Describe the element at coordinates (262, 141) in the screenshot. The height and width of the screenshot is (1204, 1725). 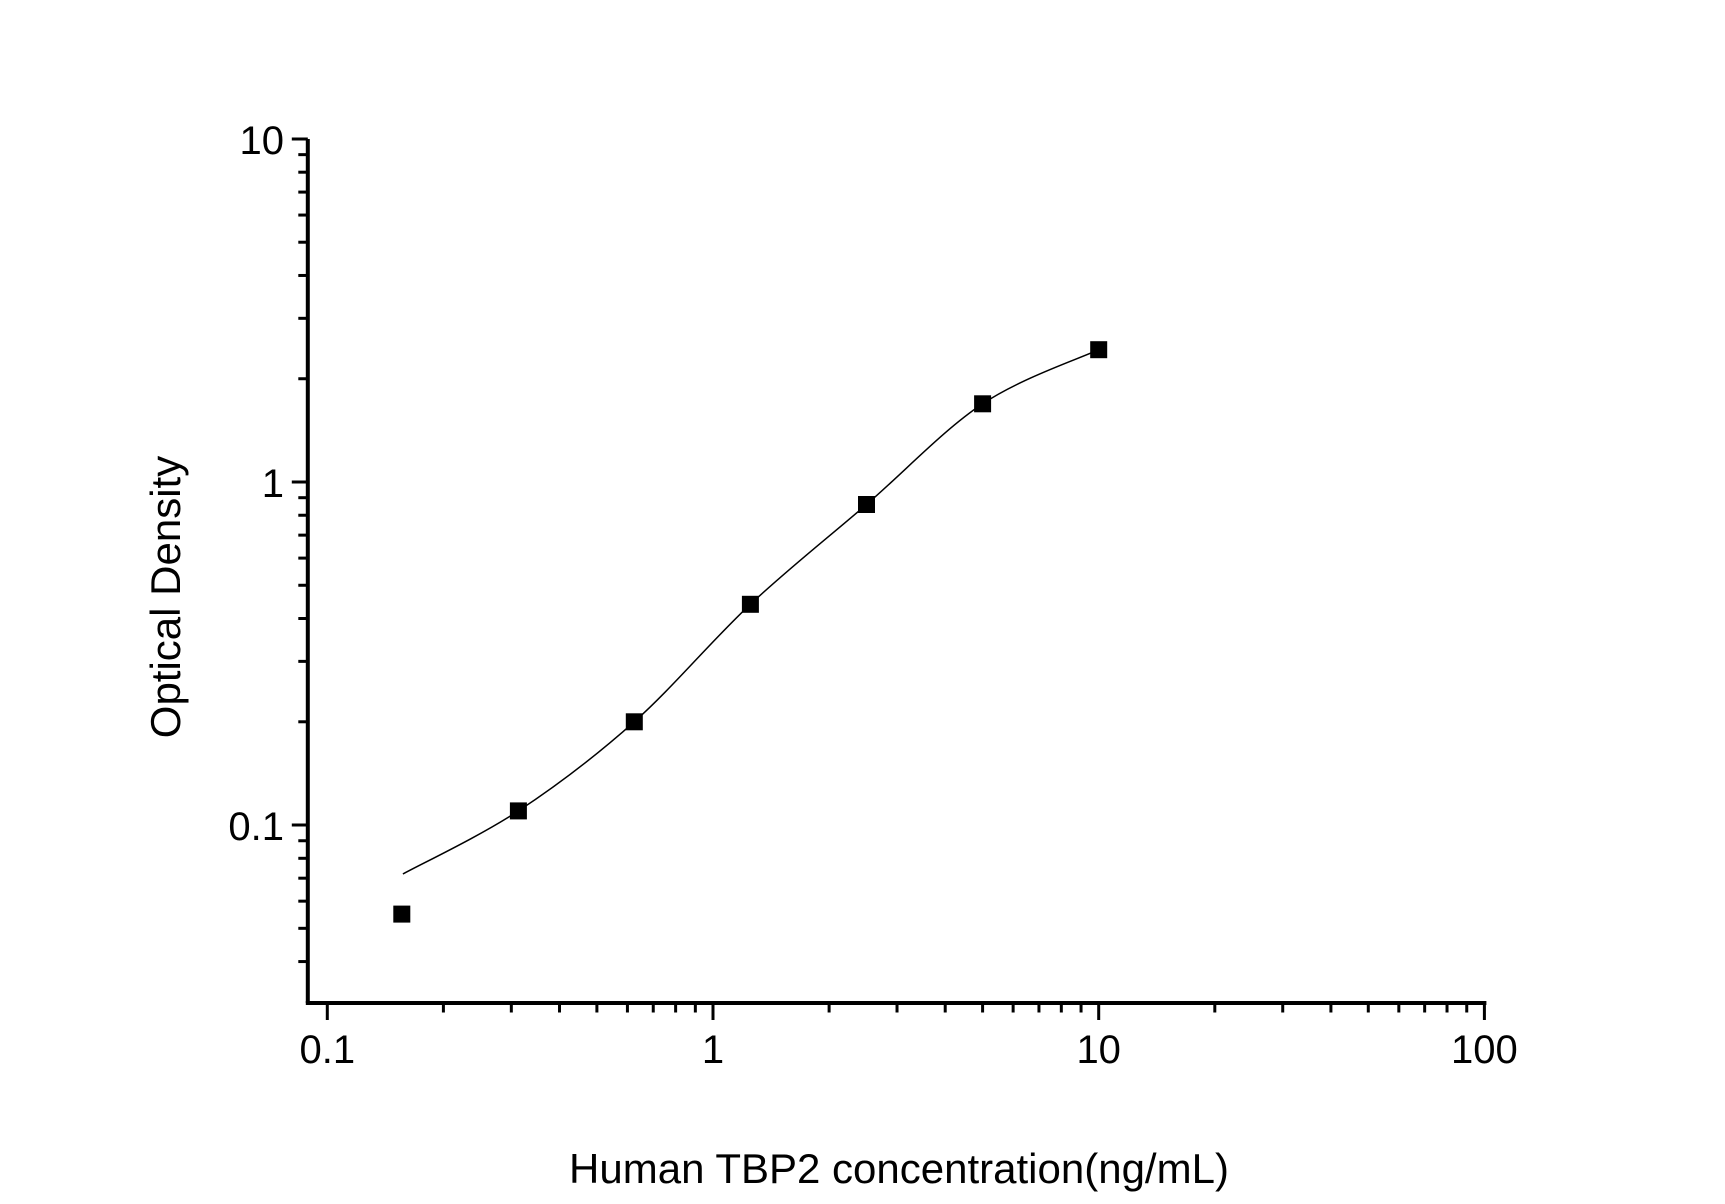
I see `y-axis-tick-label: 10` at that location.